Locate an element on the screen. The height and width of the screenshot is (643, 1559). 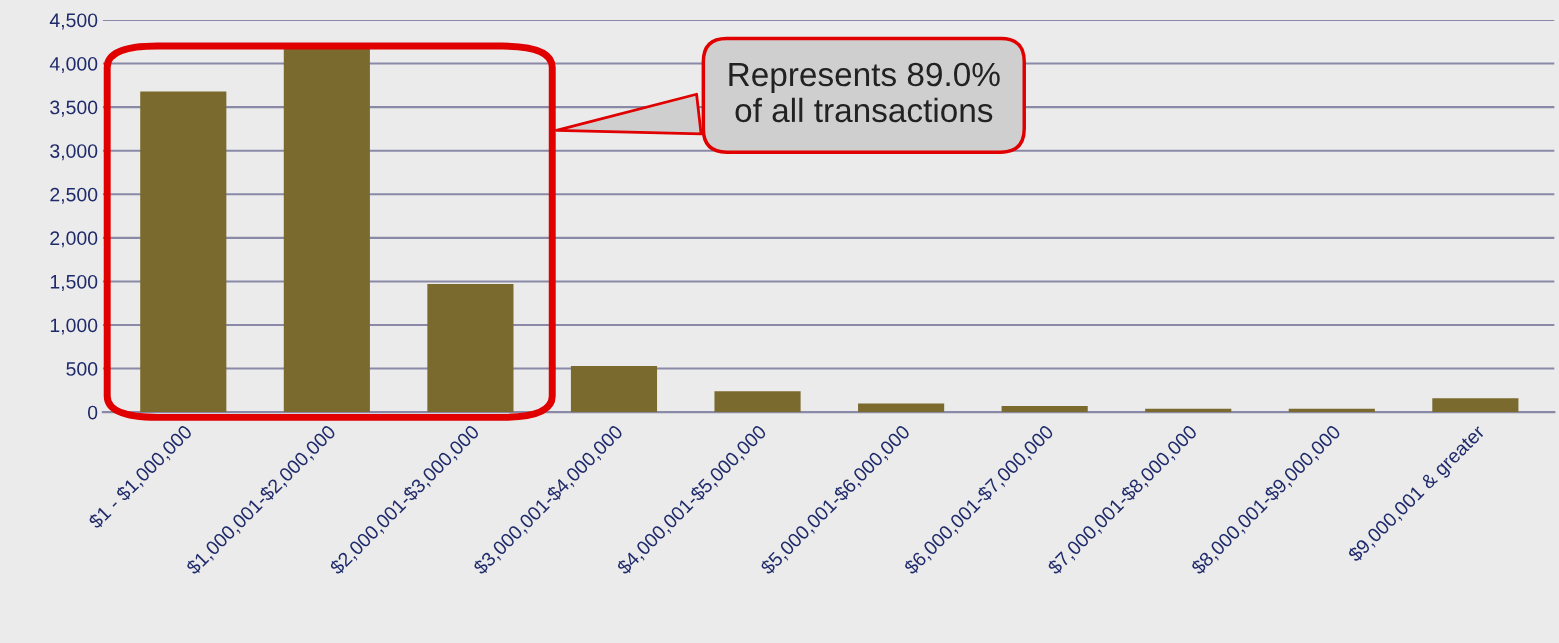
annotation: Represents 89.0% of all transactions is located at coordinates (864, 92).